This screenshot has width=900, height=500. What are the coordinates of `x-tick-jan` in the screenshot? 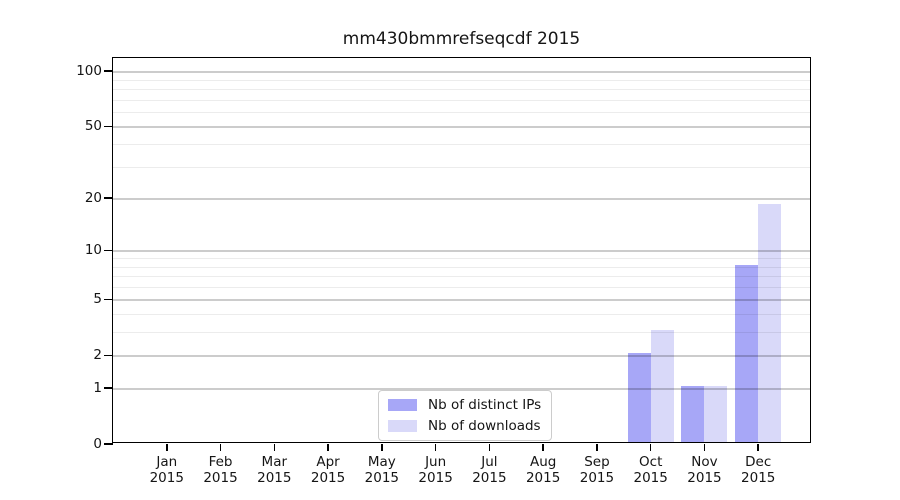 It's located at (167, 447).